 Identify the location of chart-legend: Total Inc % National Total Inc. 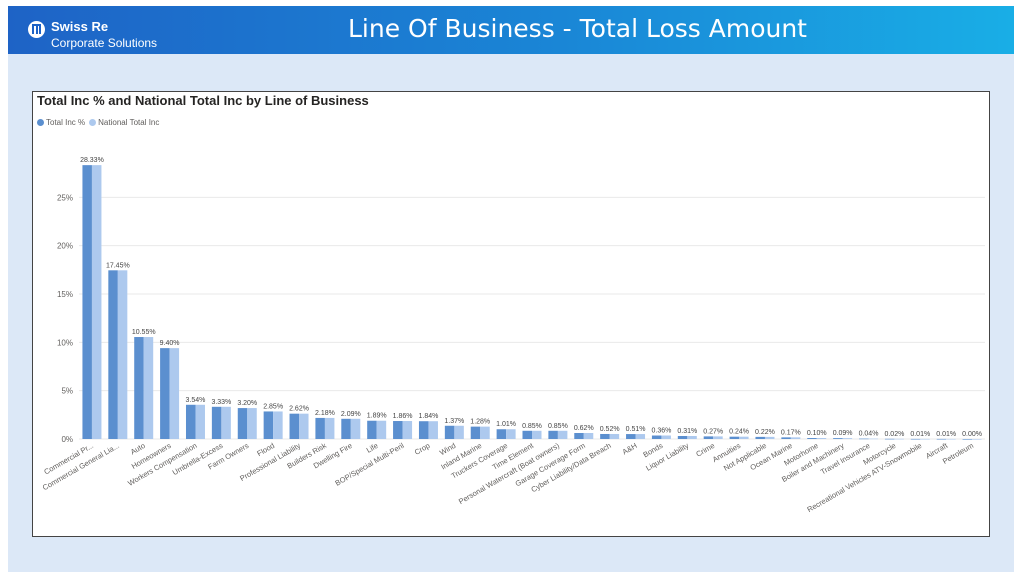
(100, 122).